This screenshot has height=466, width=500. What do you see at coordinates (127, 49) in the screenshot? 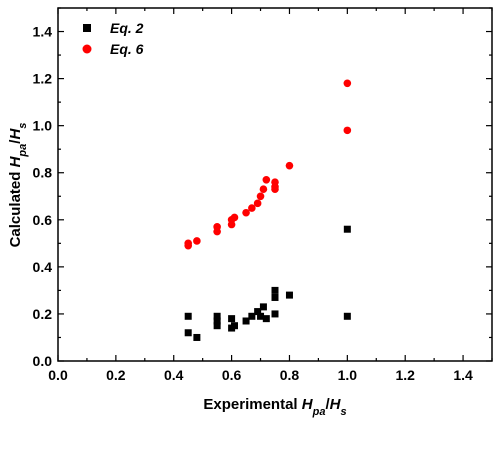
I see `legend-label: Eq. 6` at bounding box center [127, 49].